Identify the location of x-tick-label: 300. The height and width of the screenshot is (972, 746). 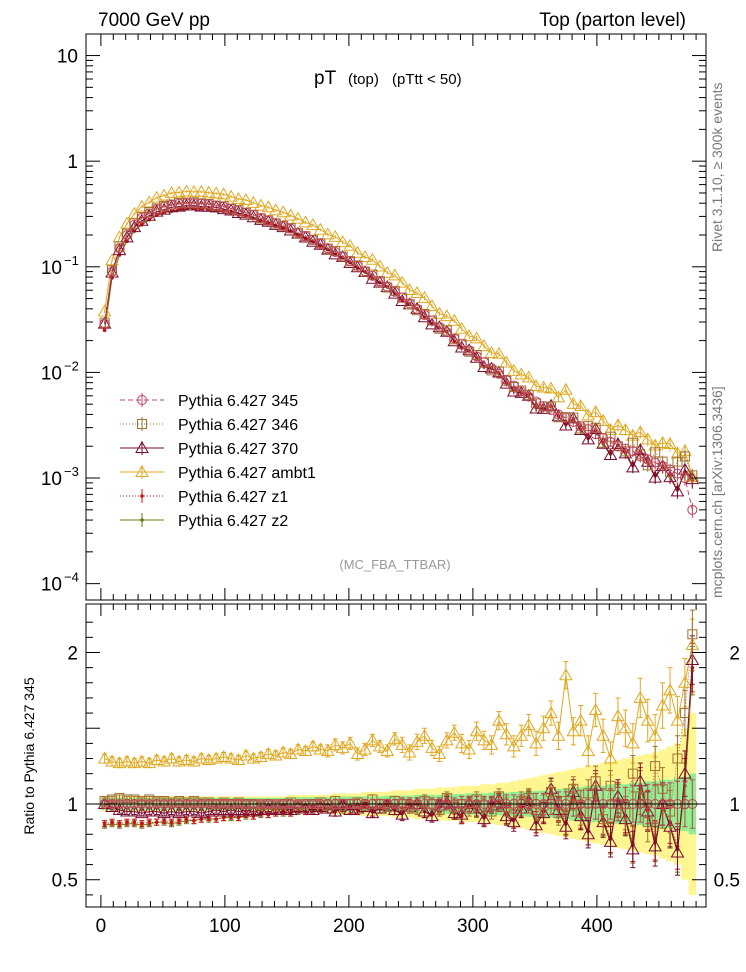
(473, 926).